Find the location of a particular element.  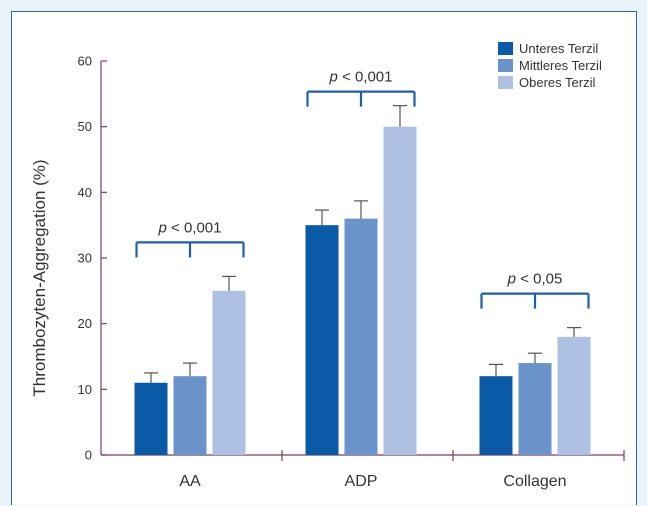

category-label-adp: ADP is located at coordinates (361, 481).